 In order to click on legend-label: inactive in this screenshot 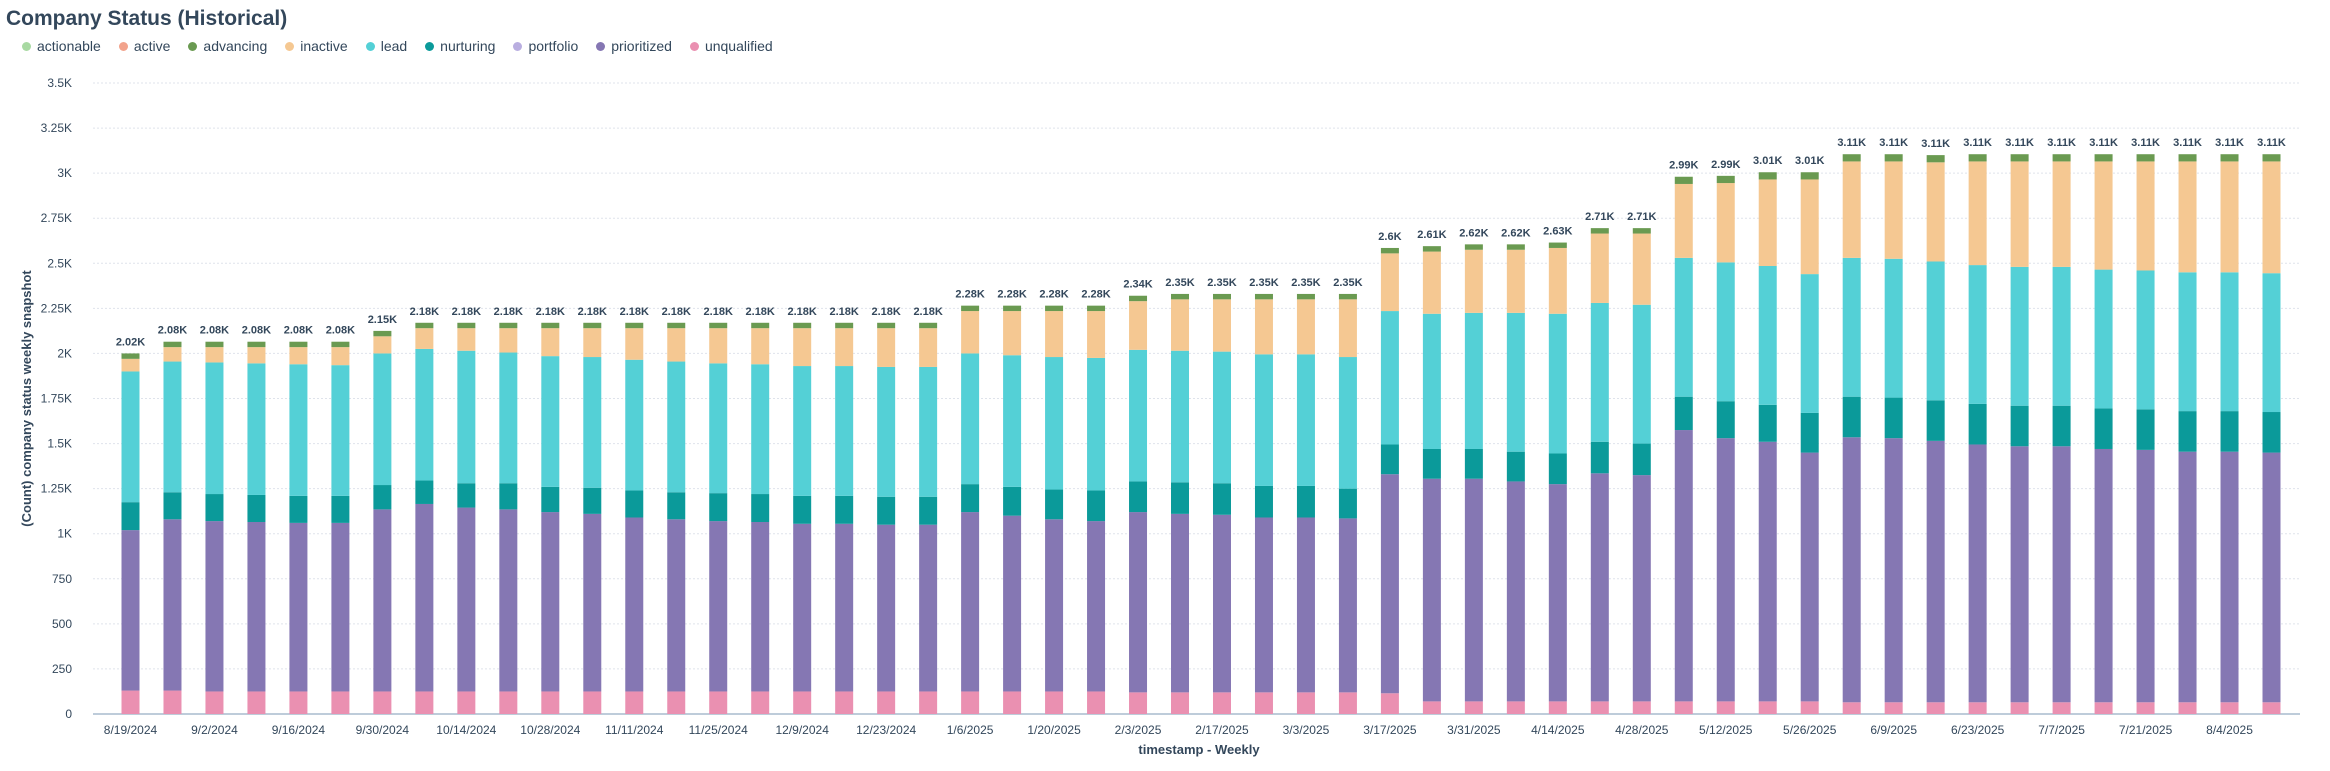, I will do `click(324, 46)`.